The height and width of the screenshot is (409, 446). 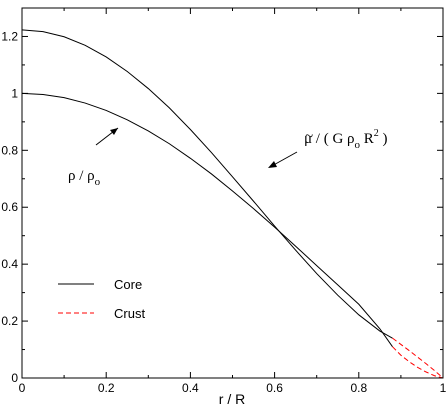 I want to click on x-tick-label: 1, so click(x=443, y=388).